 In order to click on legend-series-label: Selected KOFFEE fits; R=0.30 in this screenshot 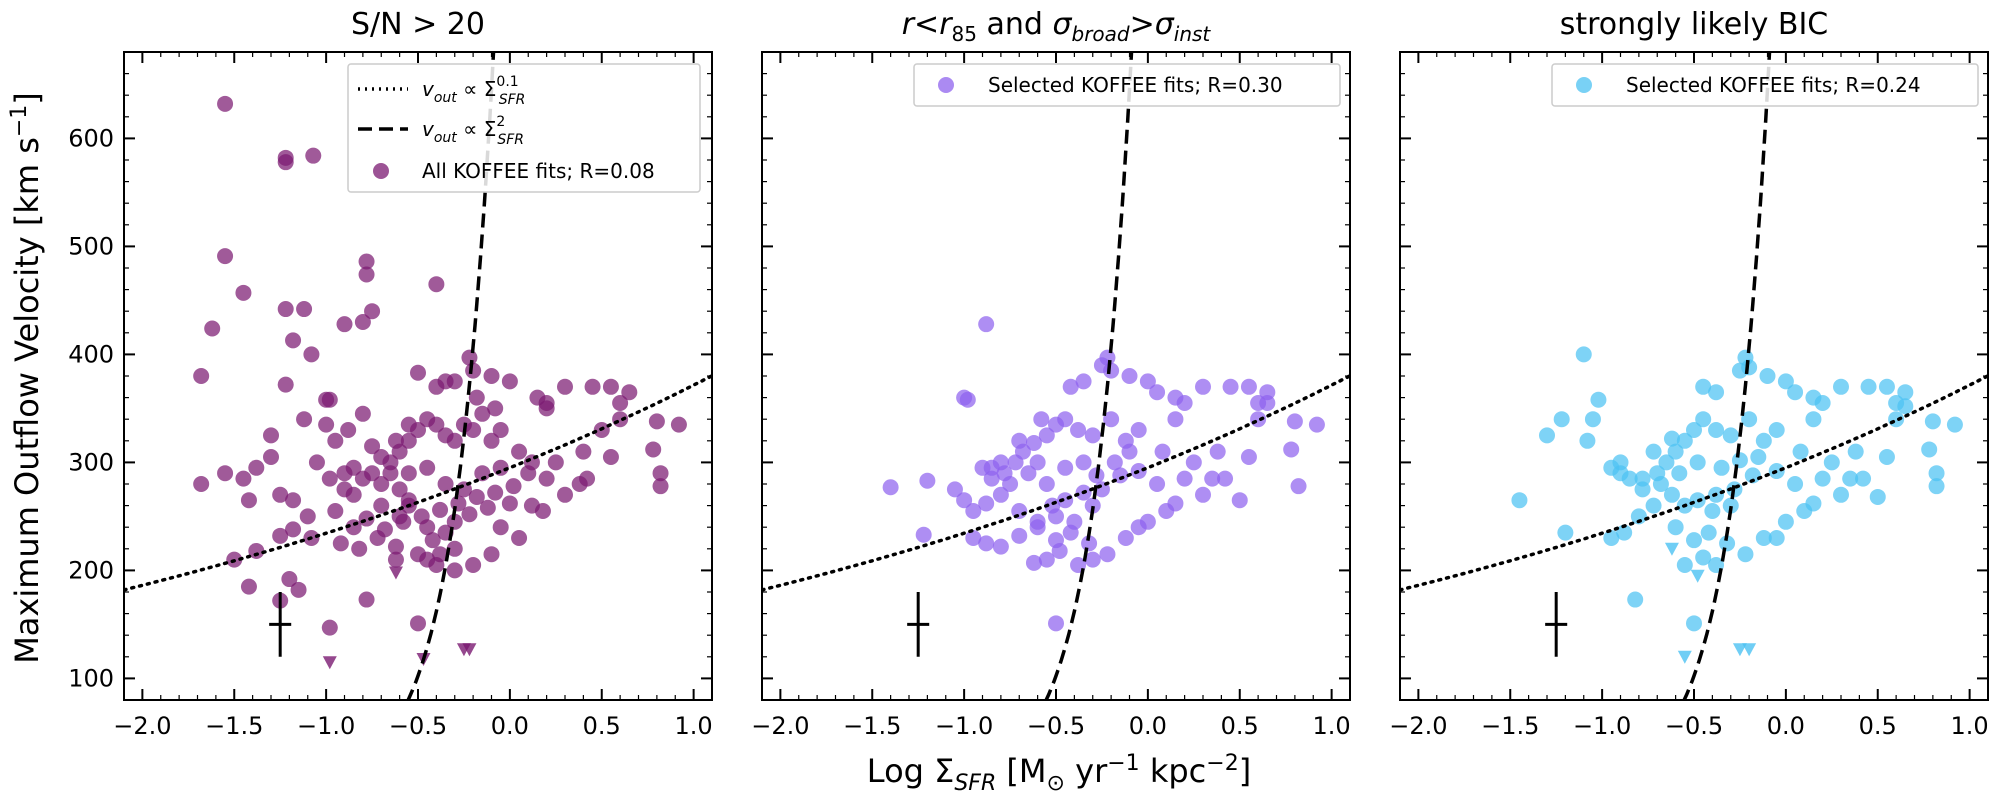, I will do `click(1135, 85)`.